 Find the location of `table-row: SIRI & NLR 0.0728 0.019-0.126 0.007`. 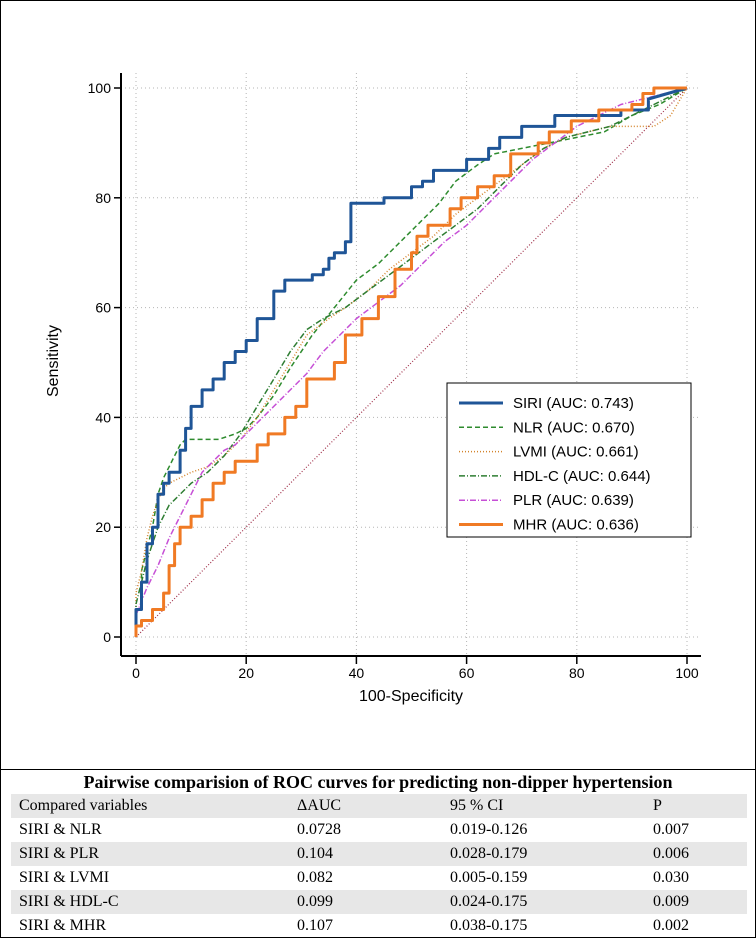

table-row: SIRI & NLR 0.0728 0.019-0.126 0.007 is located at coordinates (379, 830).